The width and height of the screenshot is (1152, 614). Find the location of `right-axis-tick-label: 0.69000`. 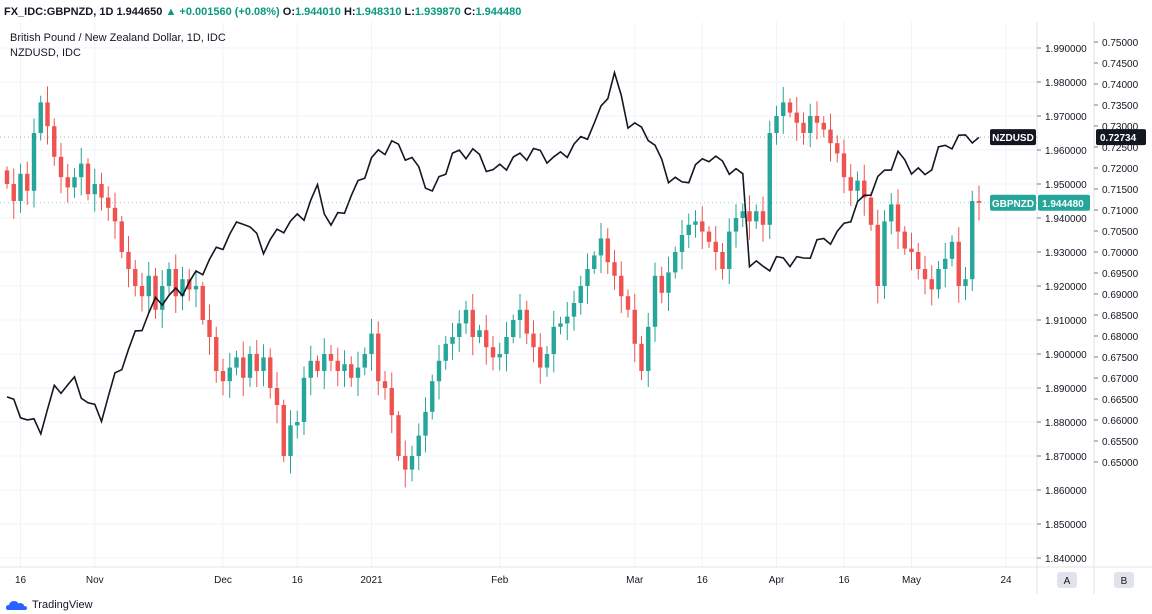

right-axis-tick-label: 0.69000 is located at coordinates (1120, 295).